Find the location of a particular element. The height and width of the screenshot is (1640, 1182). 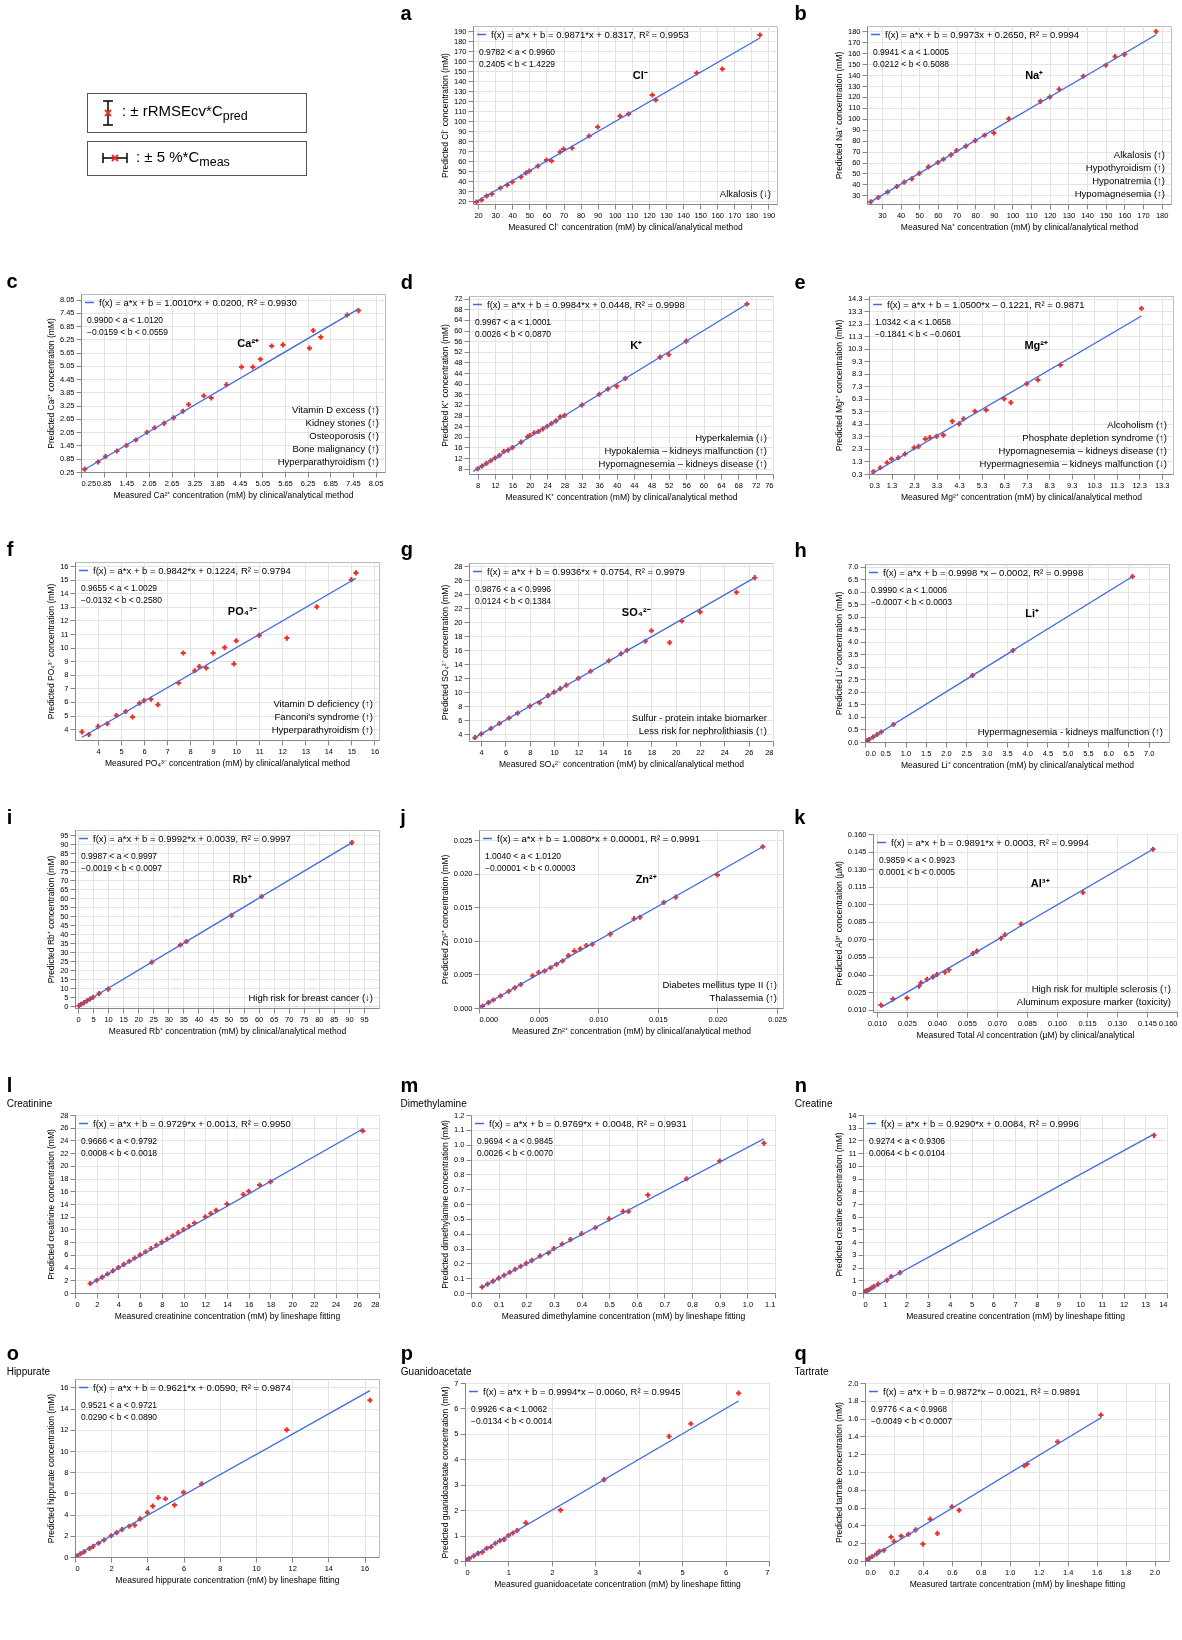

chart-title: j is located at coordinates (402, 817).